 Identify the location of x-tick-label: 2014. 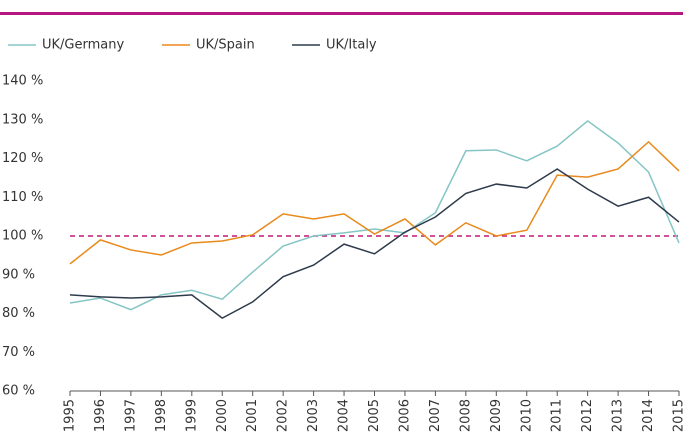
(648, 415).